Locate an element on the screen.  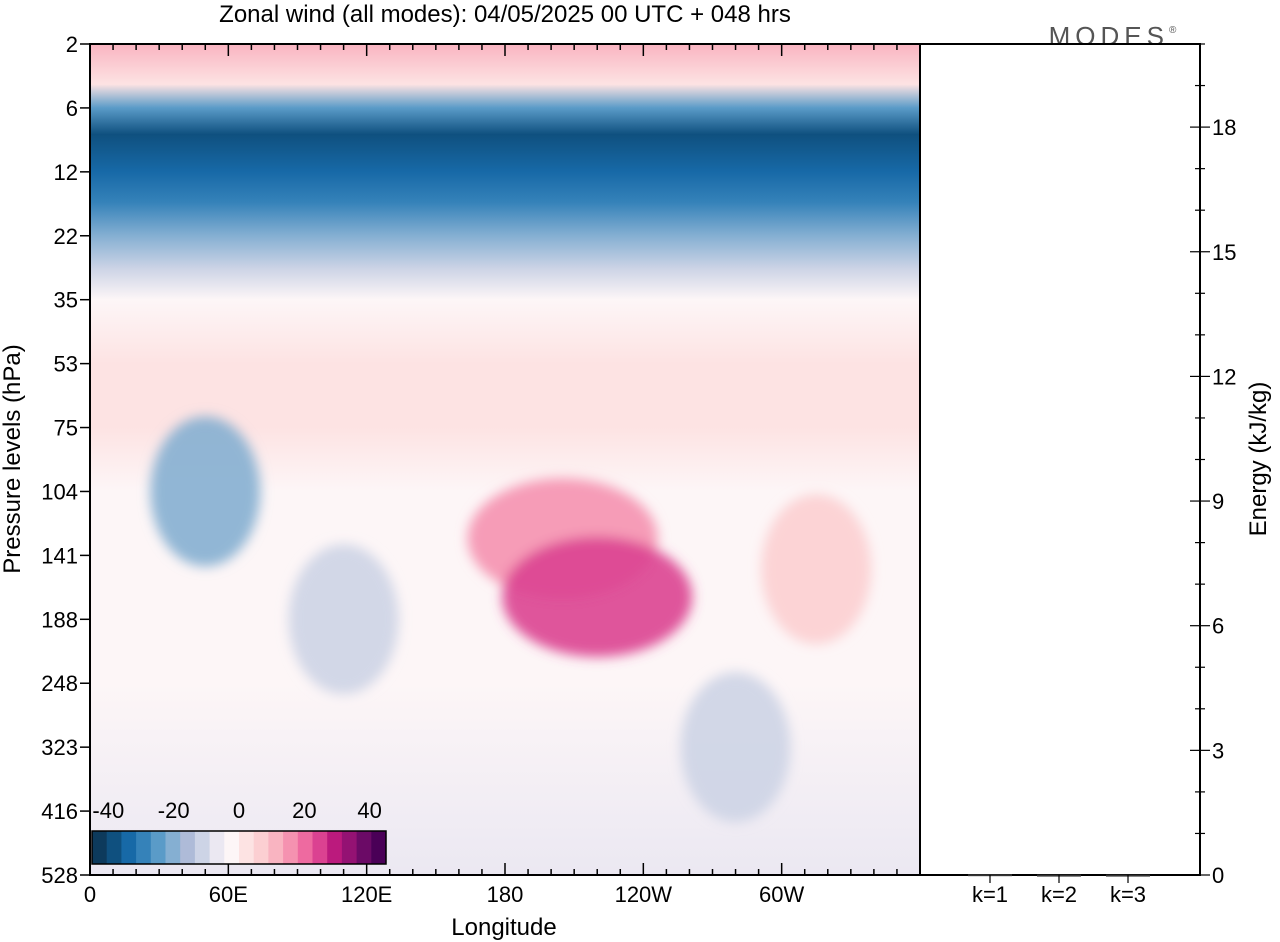
energy-x-labels: k=1 k=2 k=3 is located at coordinates (1059, 891).